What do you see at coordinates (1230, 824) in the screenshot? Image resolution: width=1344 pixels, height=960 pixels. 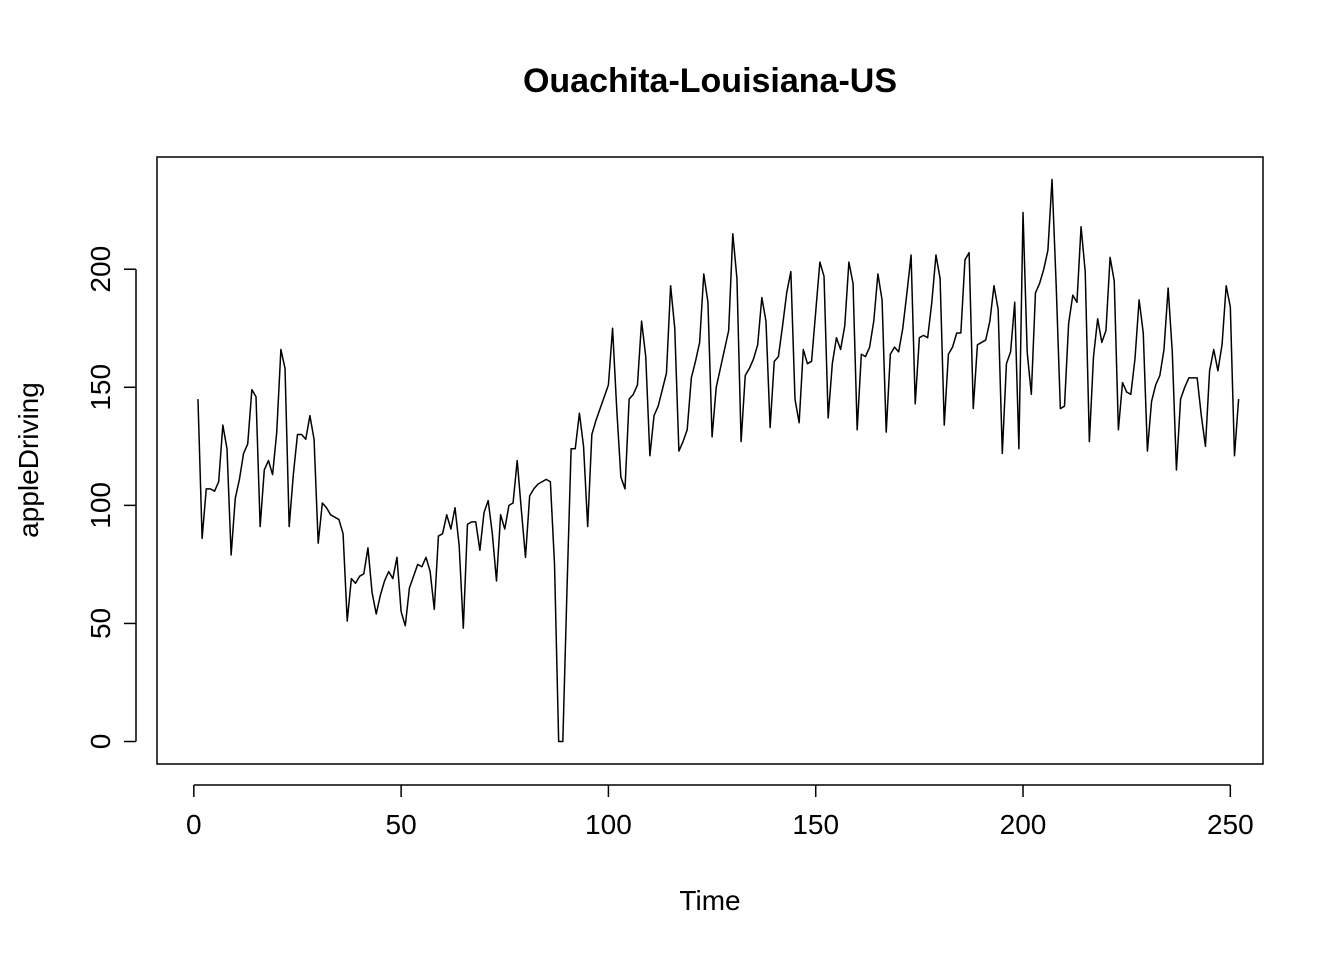 I see `x-tick-label: 250` at bounding box center [1230, 824].